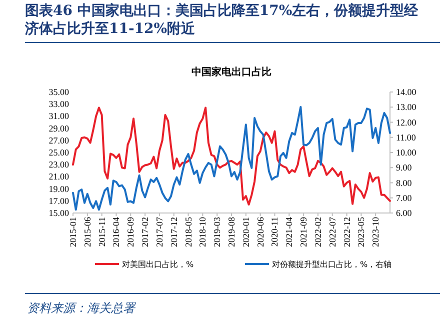 This screenshot has height=328, width=444. I want to click on x-tick-label: 2019-03, so click(217, 231).